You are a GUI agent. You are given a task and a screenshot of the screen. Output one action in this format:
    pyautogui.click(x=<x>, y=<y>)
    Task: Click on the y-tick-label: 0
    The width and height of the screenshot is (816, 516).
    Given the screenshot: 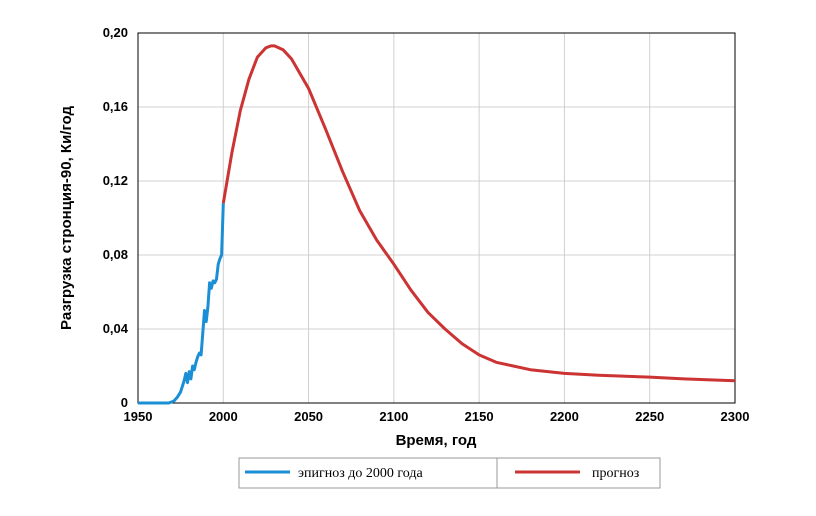 What is the action you would take?
    pyautogui.click(x=124, y=402)
    